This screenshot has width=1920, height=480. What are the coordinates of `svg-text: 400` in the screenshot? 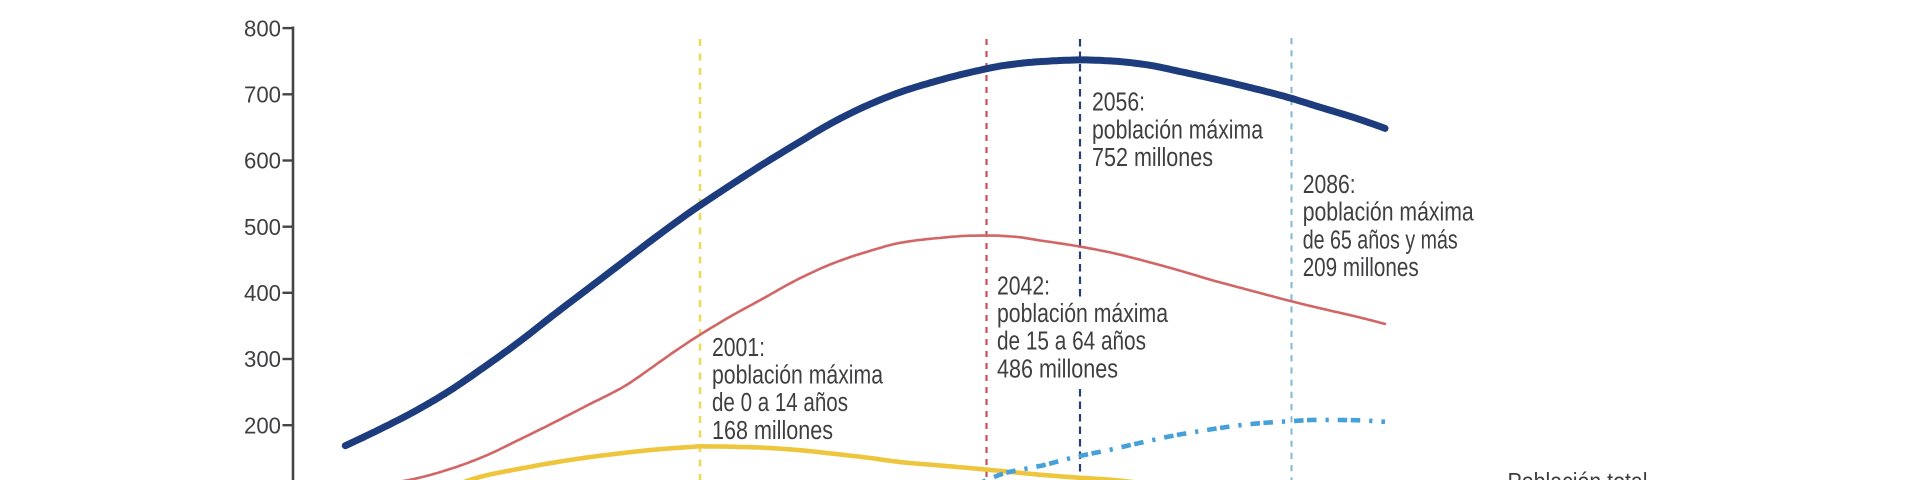 It's located at (262, 293).